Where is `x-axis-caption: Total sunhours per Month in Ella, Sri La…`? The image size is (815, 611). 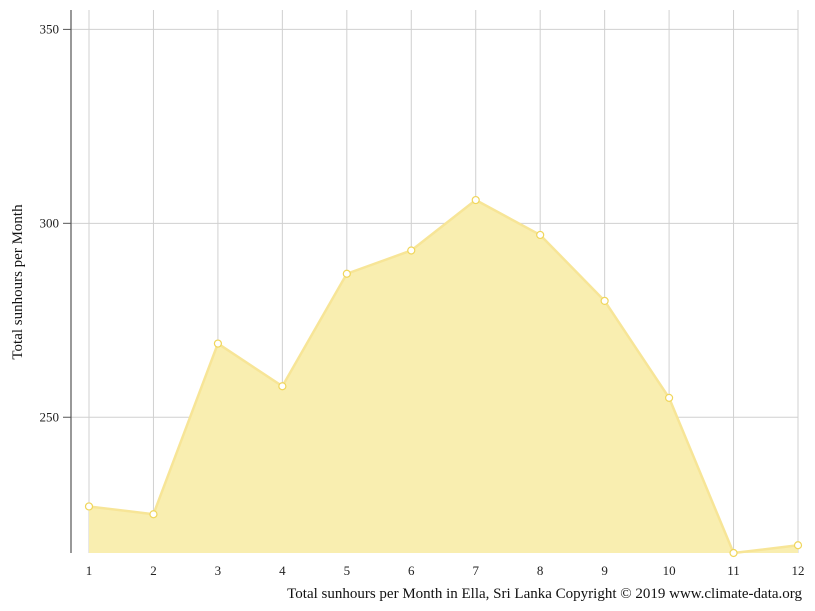 x-axis-caption: Total sunhours per Month in Ella, Sri La… is located at coordinates (544, 594).